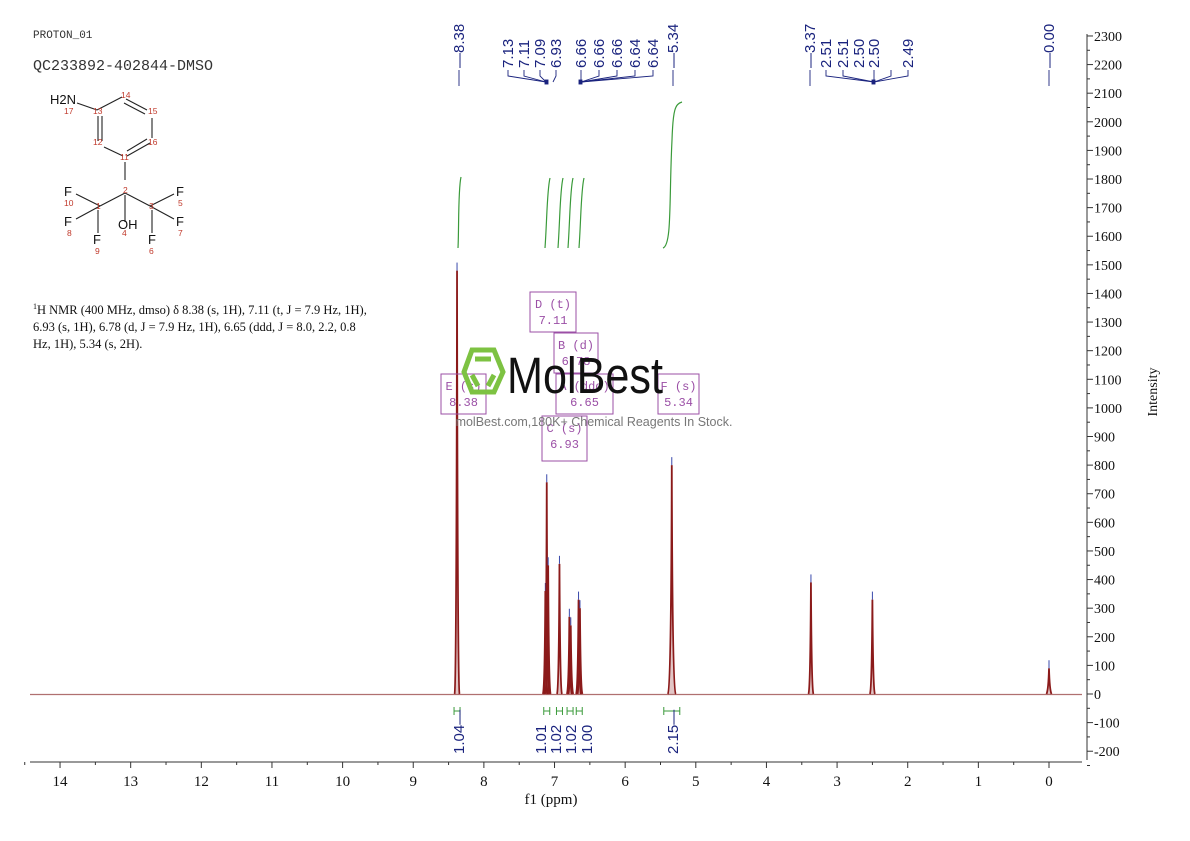 The image size is (1190, 841). What do you see at coordinates (979, 782) in the screenshot?
I see `x-tick-label: 1` at bounding box center [979, 782].